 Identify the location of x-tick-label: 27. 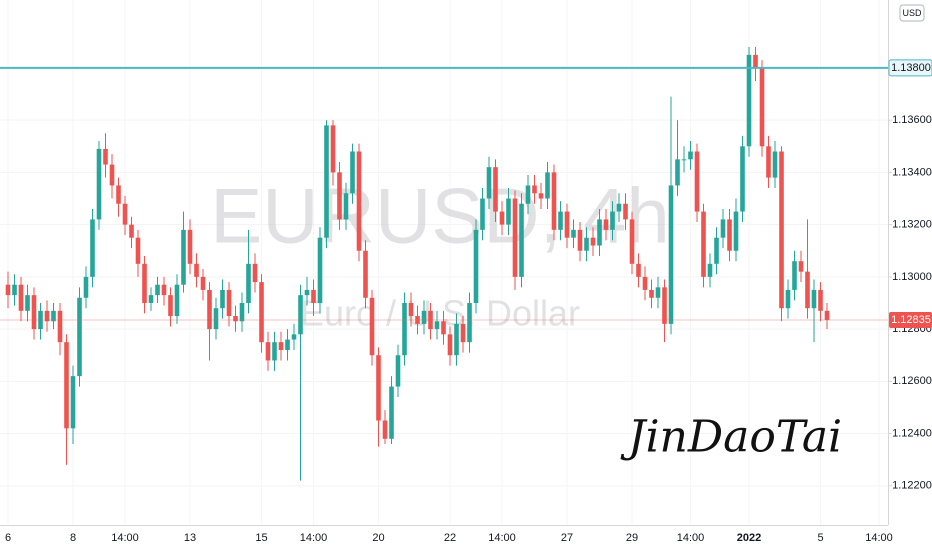
(567, 538).